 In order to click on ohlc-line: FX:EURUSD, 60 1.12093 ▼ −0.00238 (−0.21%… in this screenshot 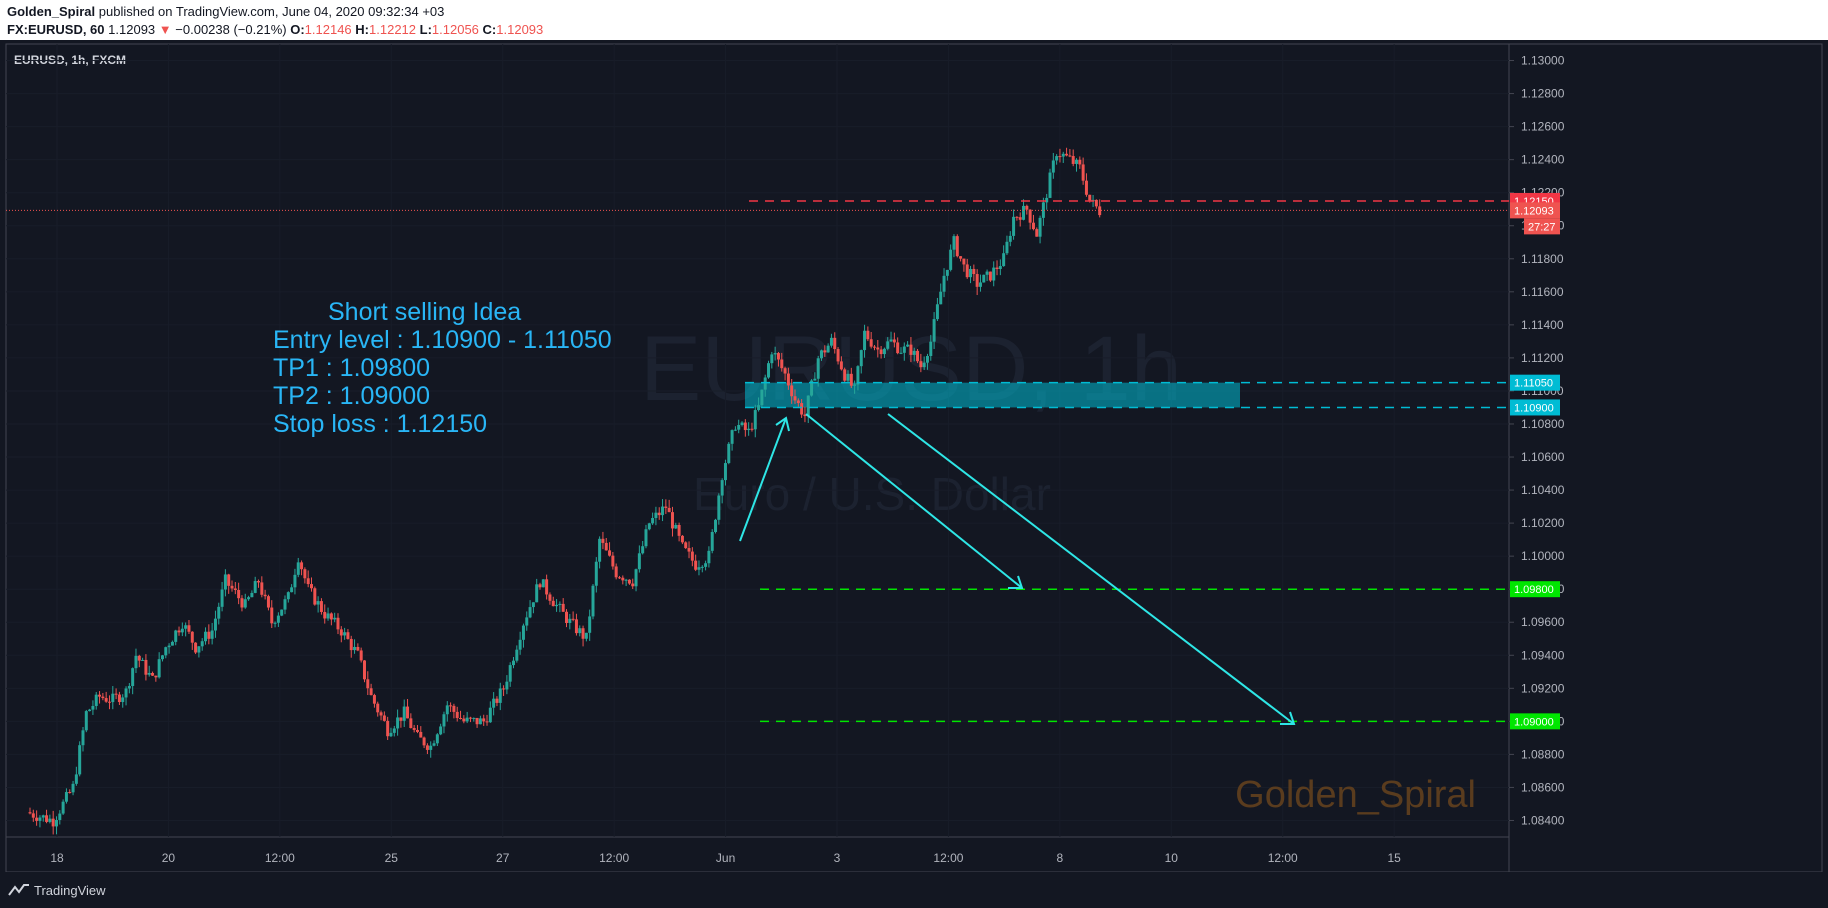, I will do `click(275, 29)`.